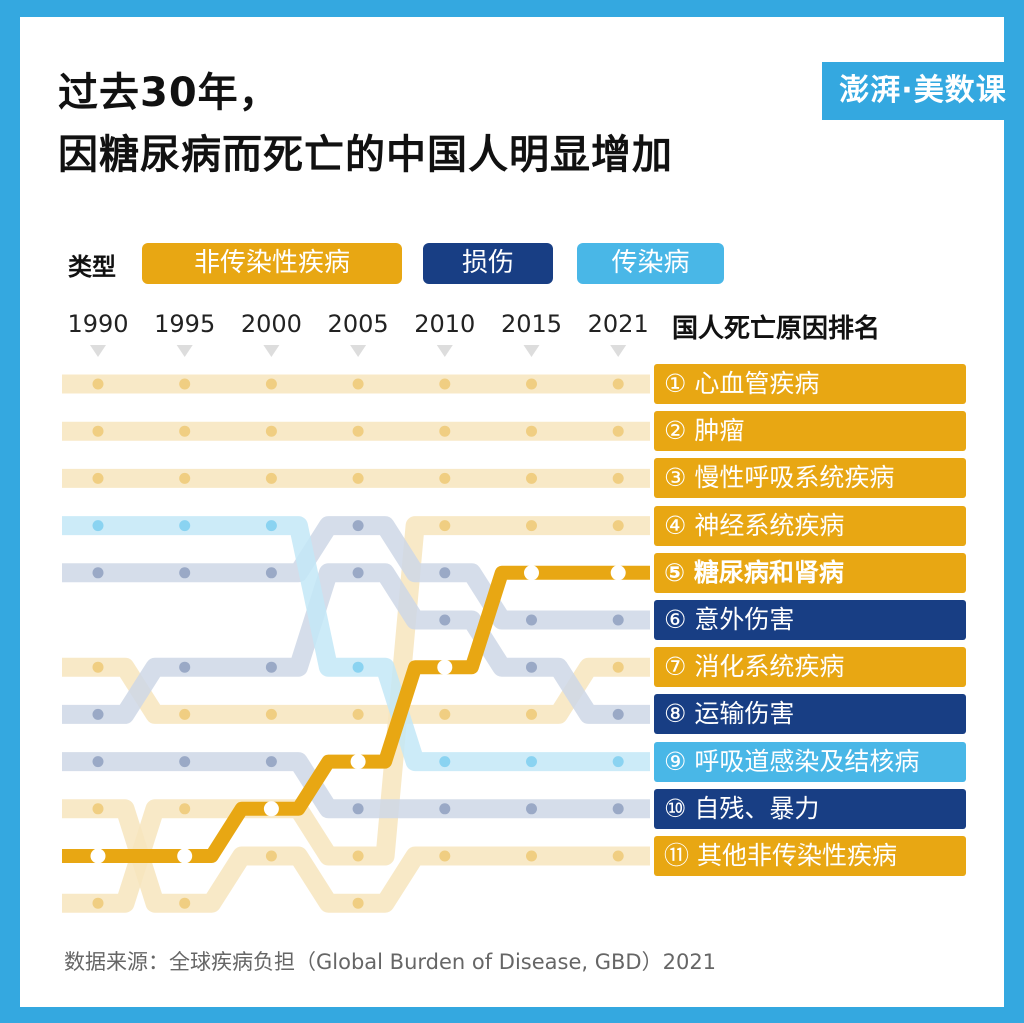  What do you see at coordinates (92, 267) in the screenshot?
I see `legend-label: 类型` at bounding box center [92, 267].